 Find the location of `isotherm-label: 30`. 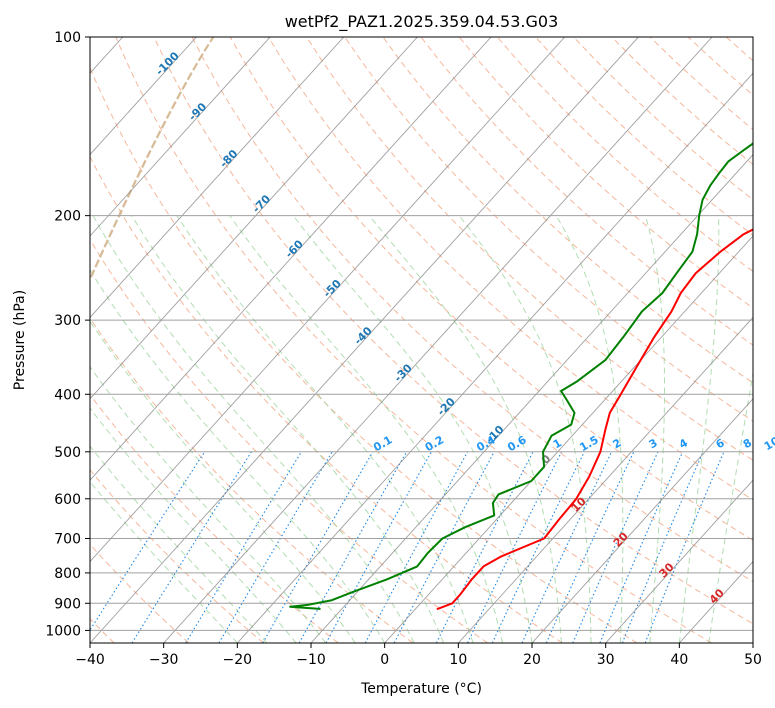

isotherm-label: 30 is located at coordinates (667, 570).